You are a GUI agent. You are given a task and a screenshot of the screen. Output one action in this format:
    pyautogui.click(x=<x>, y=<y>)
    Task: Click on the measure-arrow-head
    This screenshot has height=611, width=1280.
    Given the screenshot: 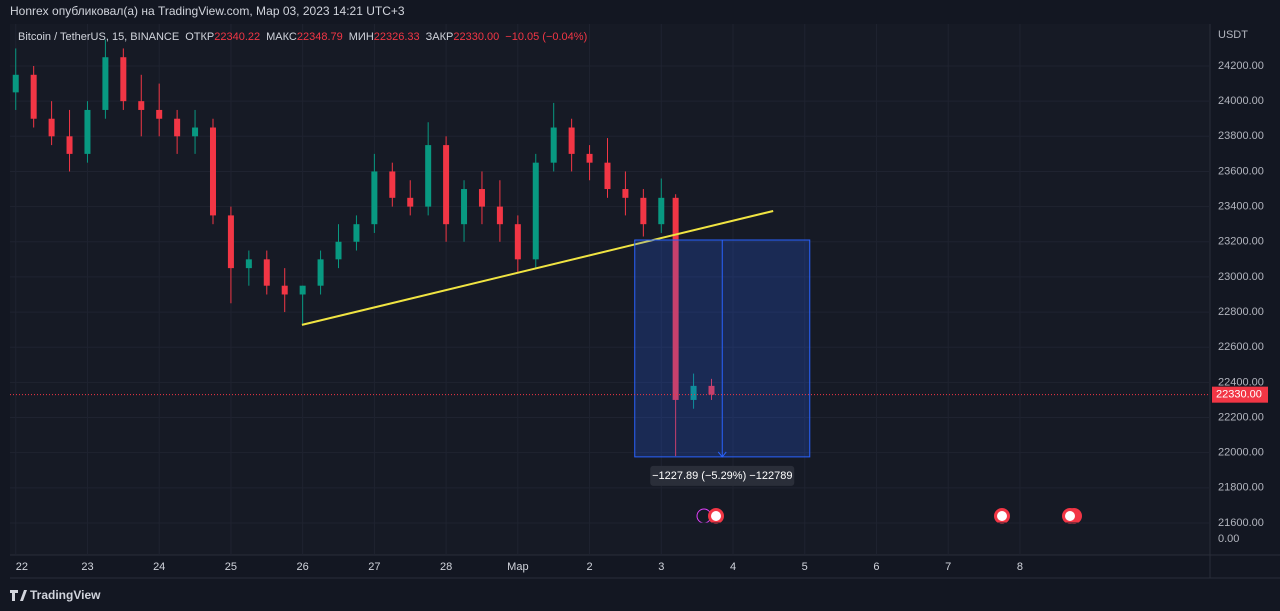 What is the action you would take?
    pyautogui.click(x=722, y=454)
    